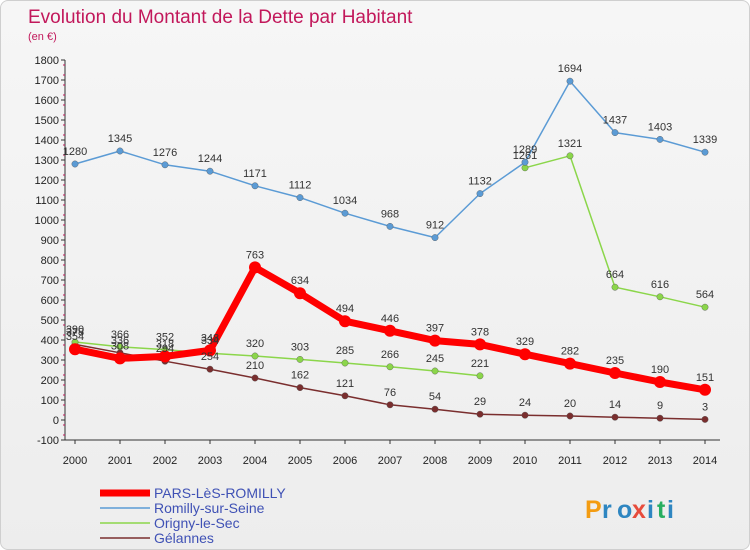  What do you see at coordinates (50, 361) in the screenshot?
I see `y-tick-label: 300` at bounding box center [50, 361].